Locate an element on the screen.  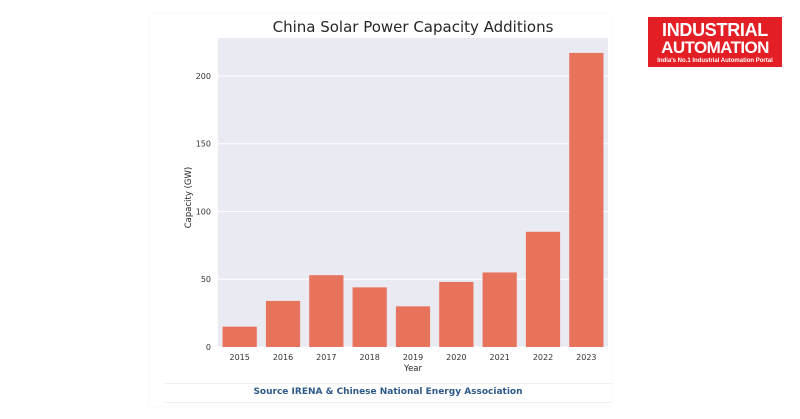
bar-2016 is located at coordinates (283, 323).